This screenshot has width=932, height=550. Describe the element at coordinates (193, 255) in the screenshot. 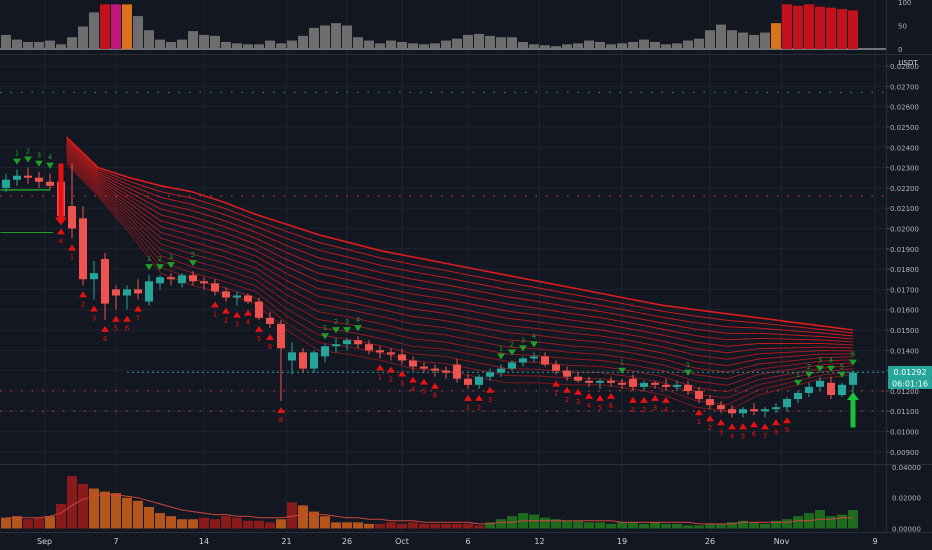

I see `buy-signal-label: 5` at that location.